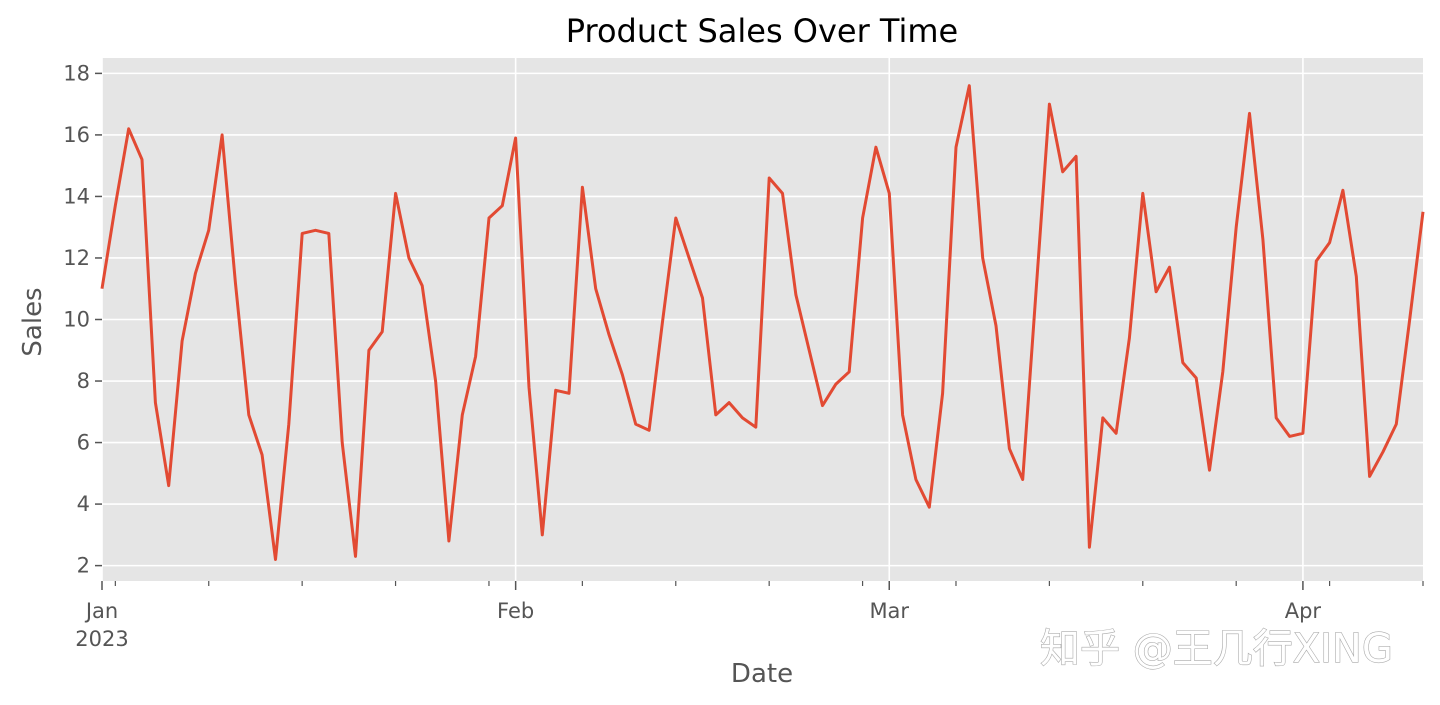 This screenshot has width=1440, height=705. Describe the element at coordinates (101, 639) in the screenshot. I see `x-tick-sublabel: 2023` at that location.